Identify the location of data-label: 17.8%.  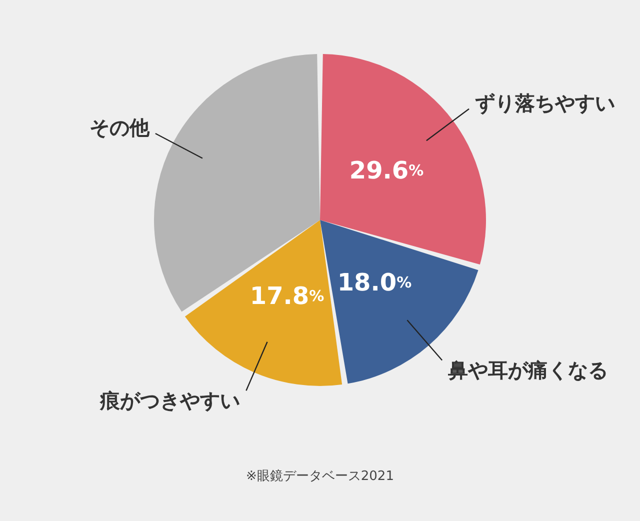
(287, 296).